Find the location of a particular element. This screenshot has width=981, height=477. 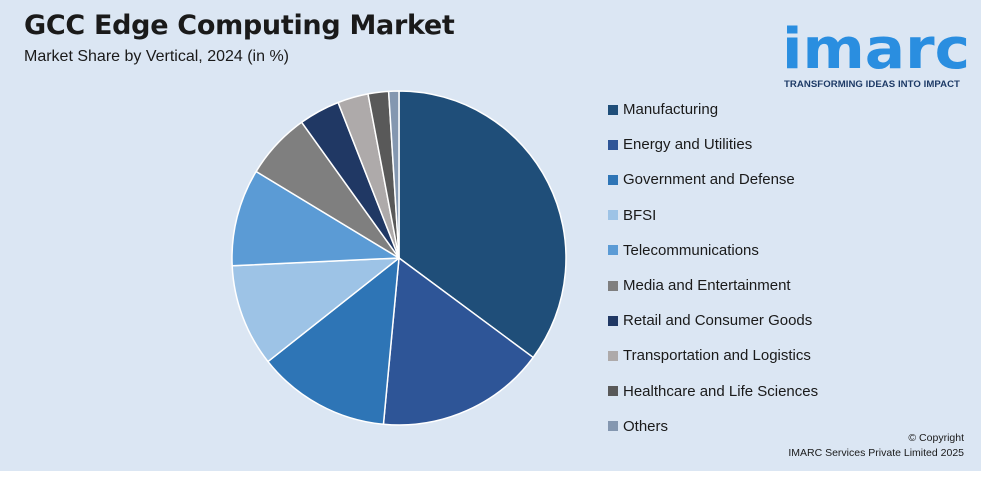

imarc-logo: imarc TRANSFORMING IDEAS INTO IMPACT is located at coordinates (877, 51).